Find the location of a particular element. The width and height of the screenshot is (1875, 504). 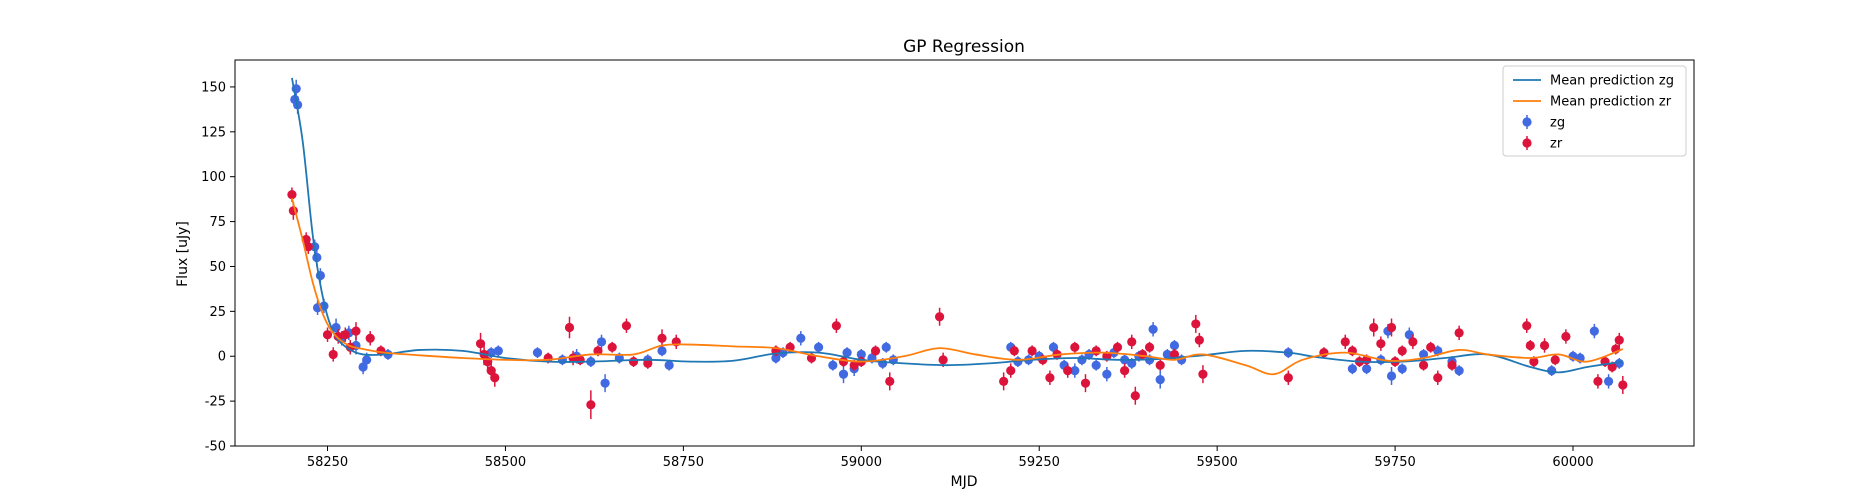

x-tick-label: 60000 is located at coordinates (1572, 462).